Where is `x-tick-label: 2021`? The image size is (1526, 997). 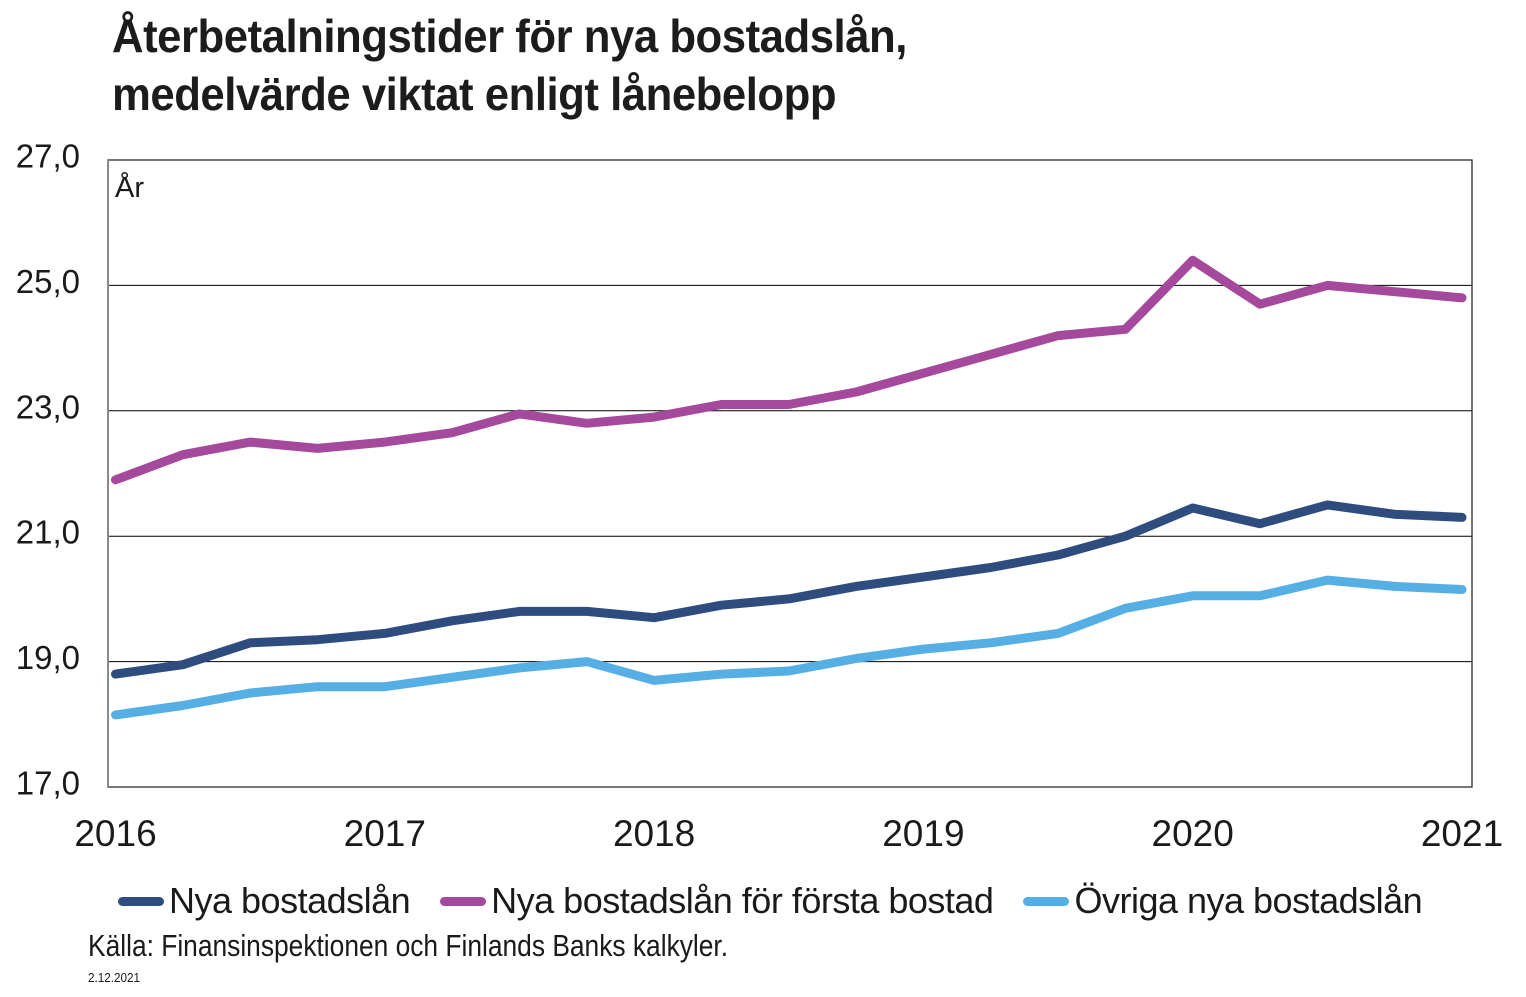
x-tick-label: 2021 is located at coordinates (1462, 833).